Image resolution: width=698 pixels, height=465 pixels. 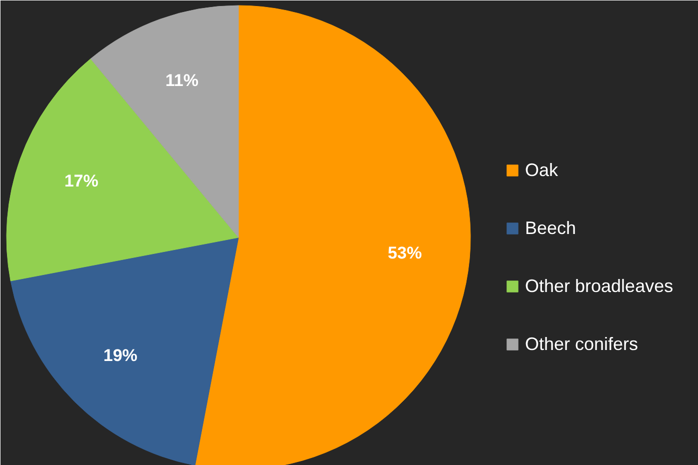 What do you see at coordinates (120, 356) in the screenshot?
I see `data-label: 19%` at bounding box center [120, 356].